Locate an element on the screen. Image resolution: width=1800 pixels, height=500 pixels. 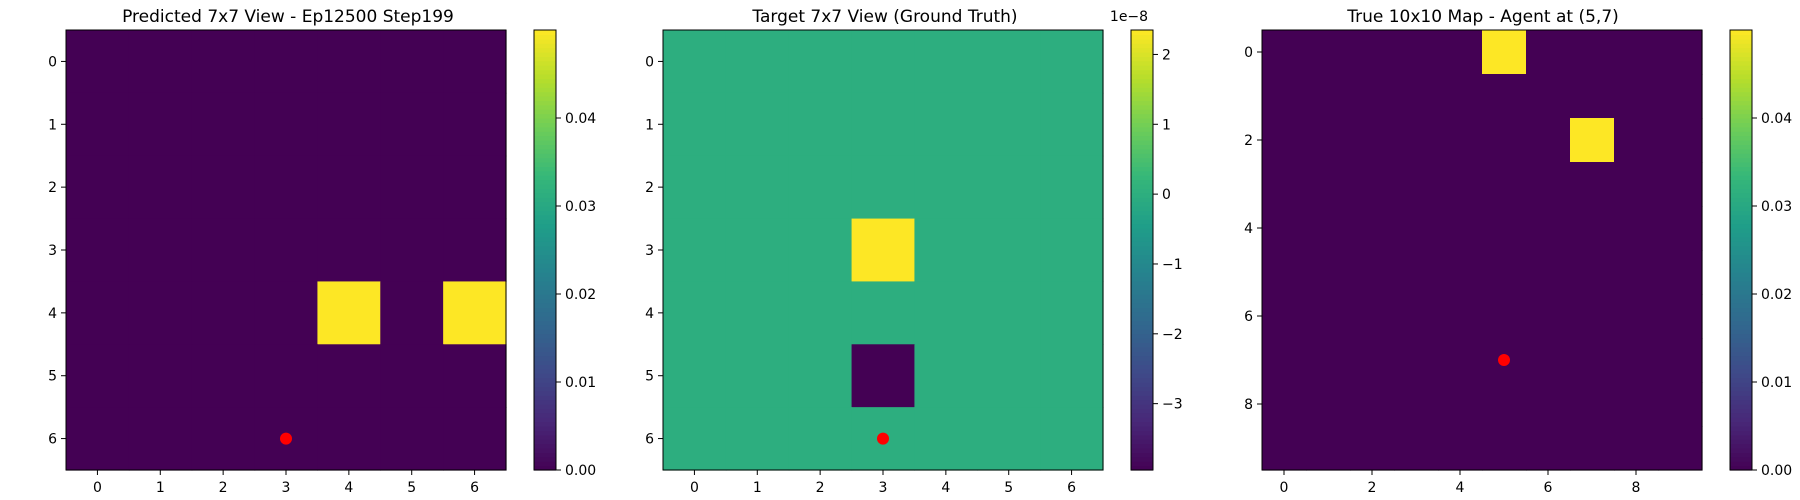
y-tick-label: 3 is located at coordinates (649, 251).